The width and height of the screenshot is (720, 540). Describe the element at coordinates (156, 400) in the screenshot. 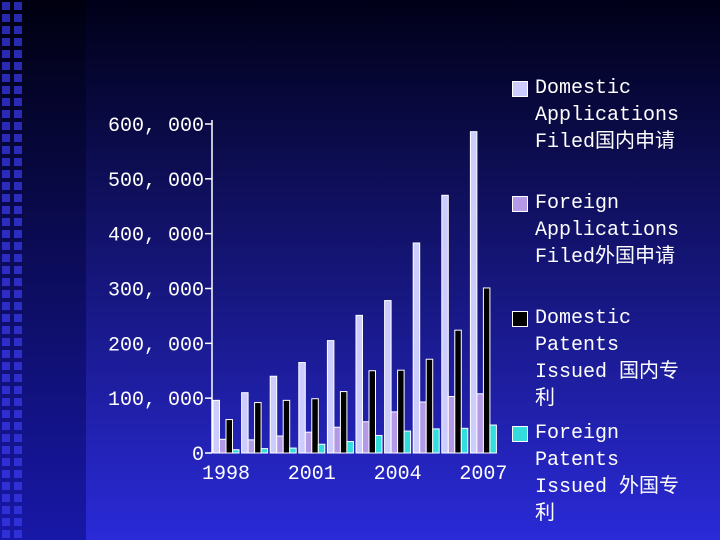

I see `y-tick-label: 100, 000` at that location.